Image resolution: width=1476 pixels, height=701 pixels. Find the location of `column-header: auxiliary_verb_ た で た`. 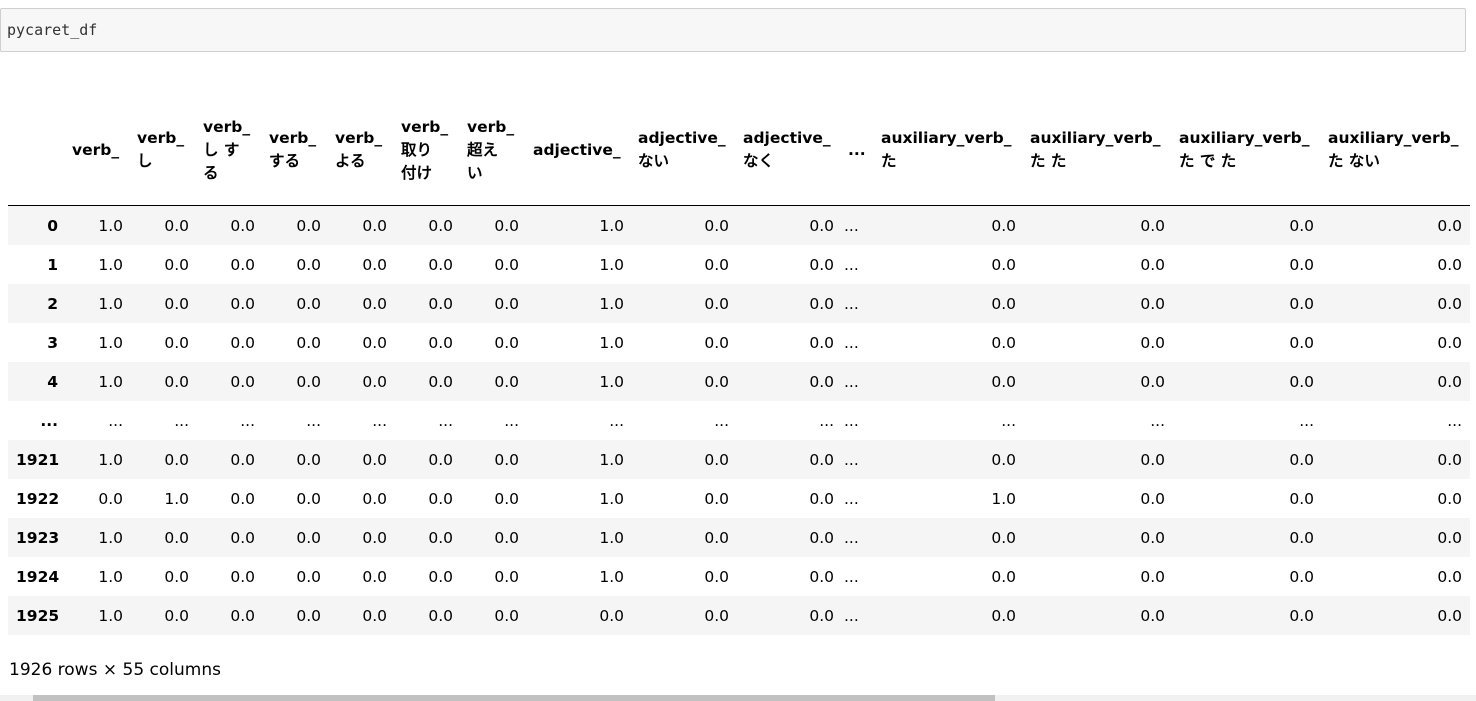

column-header: auxiliary_verb_ た で た is located at coordinates (1247, 150).